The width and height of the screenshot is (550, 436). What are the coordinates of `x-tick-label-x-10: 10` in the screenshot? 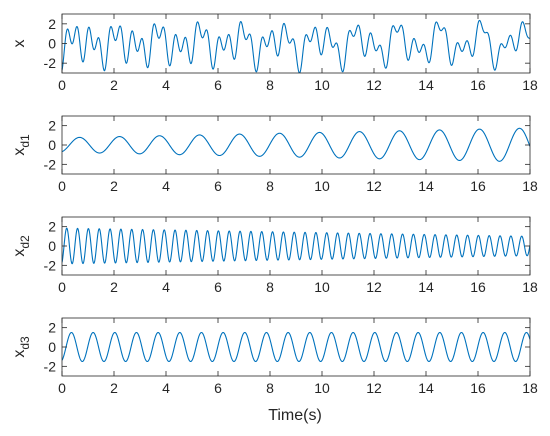 It's located at (322, 85).